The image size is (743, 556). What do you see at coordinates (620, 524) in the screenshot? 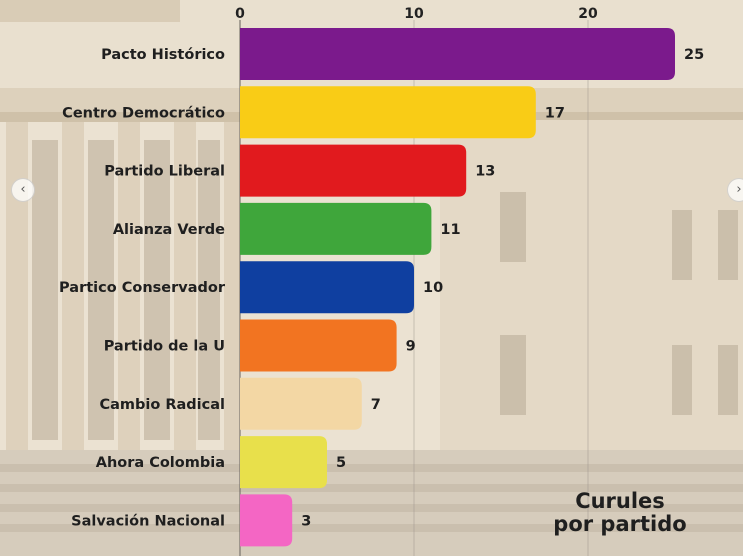
I see `caption-line-2: por partido` at bounding box center [620, 524].